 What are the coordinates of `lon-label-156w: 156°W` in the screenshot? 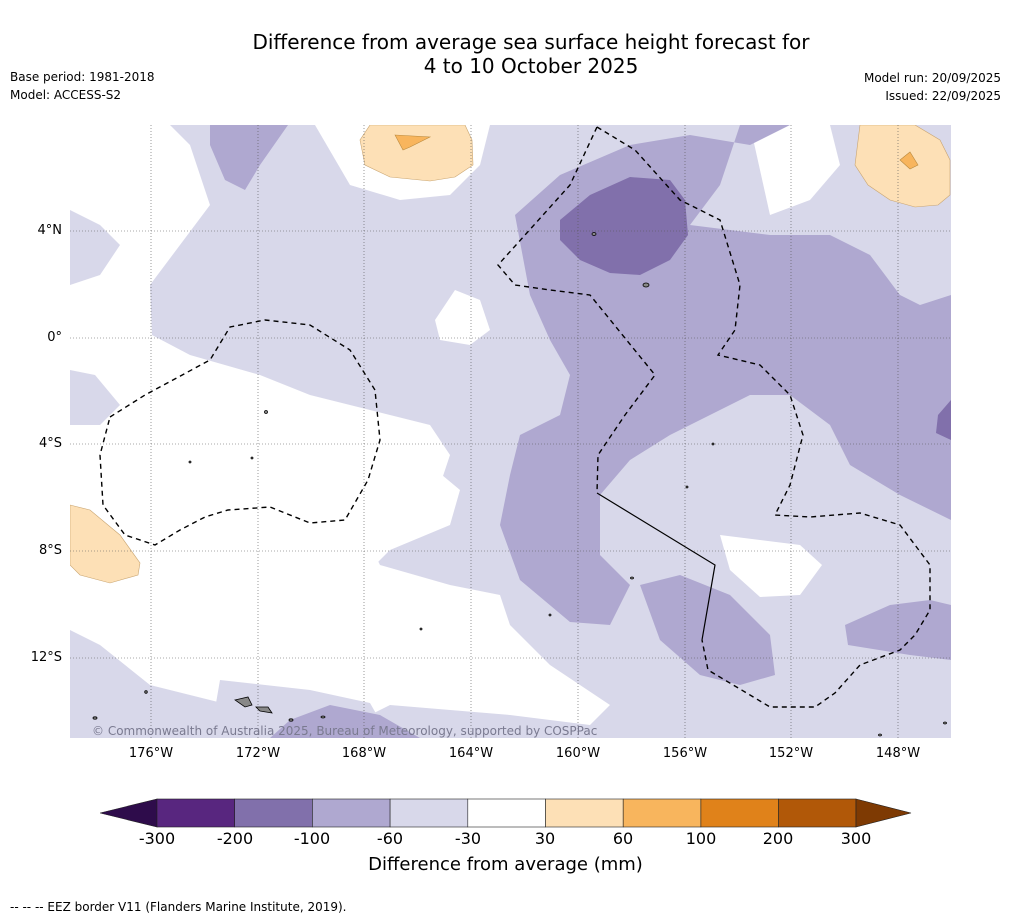 It's located at (685, 753).